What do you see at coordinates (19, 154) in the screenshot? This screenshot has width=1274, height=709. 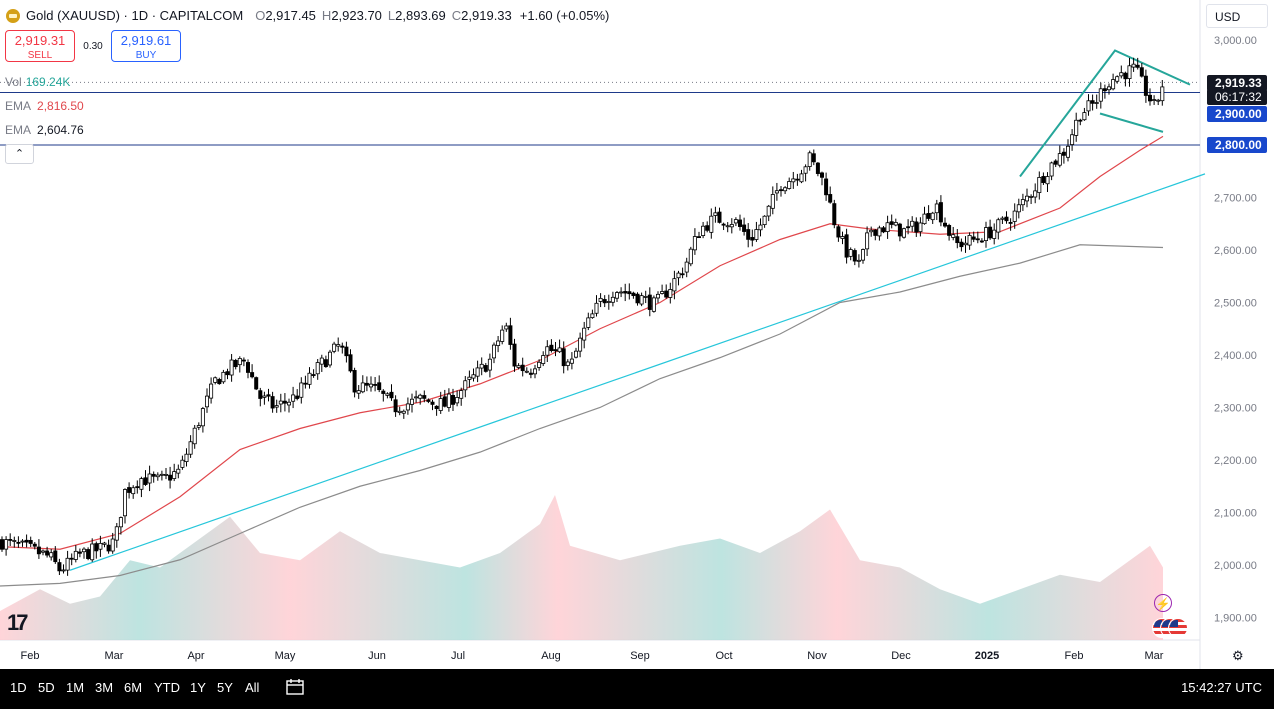 I see `collapse-legend-button: ⌃` at bounding box center [19, 154].